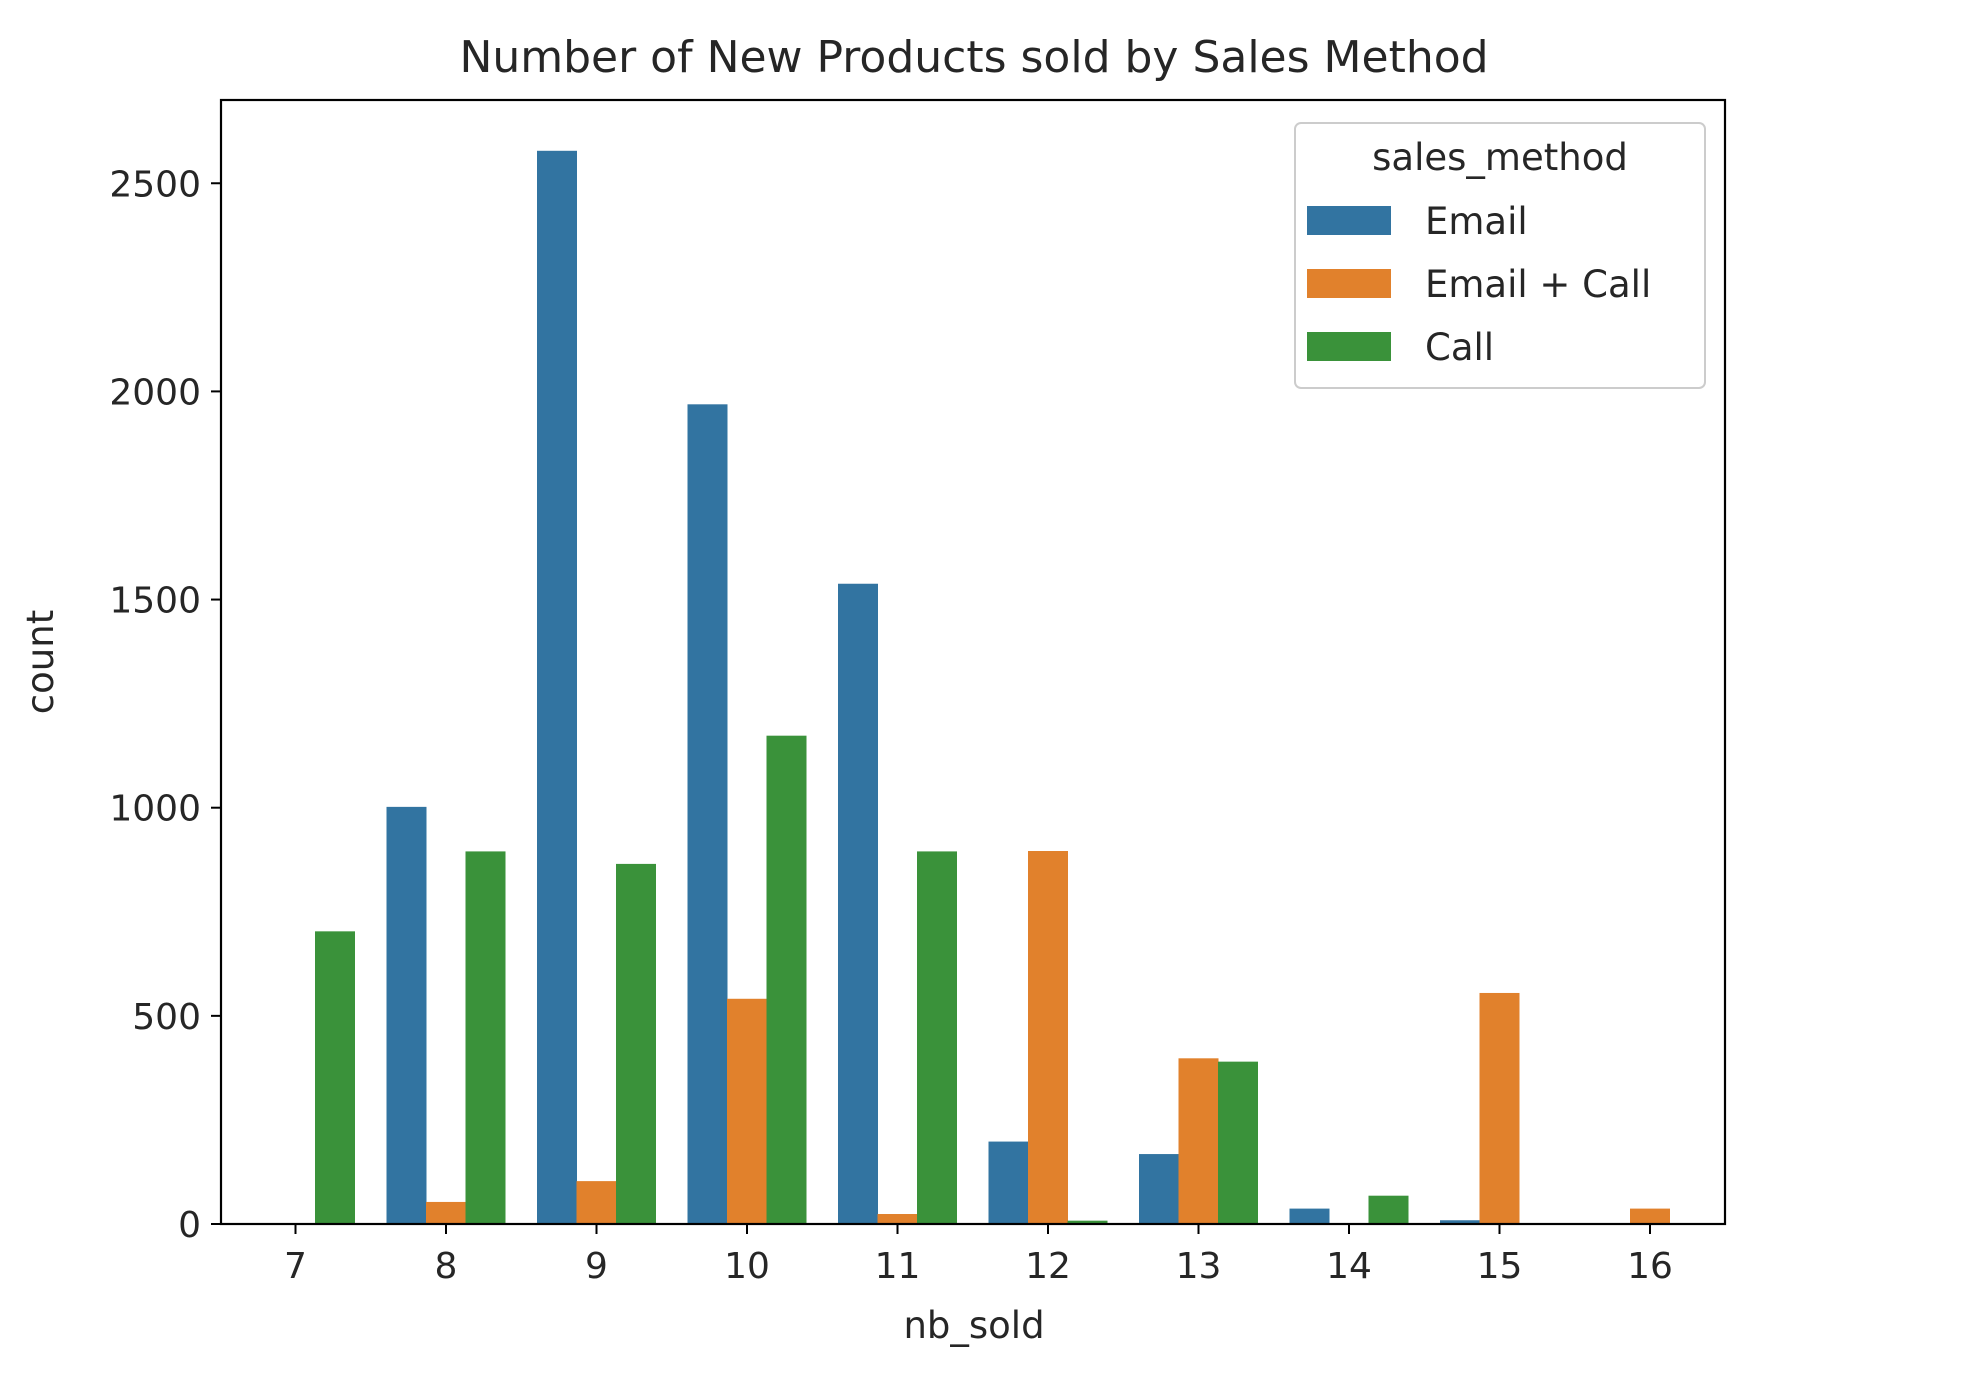  What do you see at coordinates (978, 1255) in the screenshot?
I see `x-axis: 7 8 9 10 11 12 13 14 15 16` at bounding box center [978, 1255].